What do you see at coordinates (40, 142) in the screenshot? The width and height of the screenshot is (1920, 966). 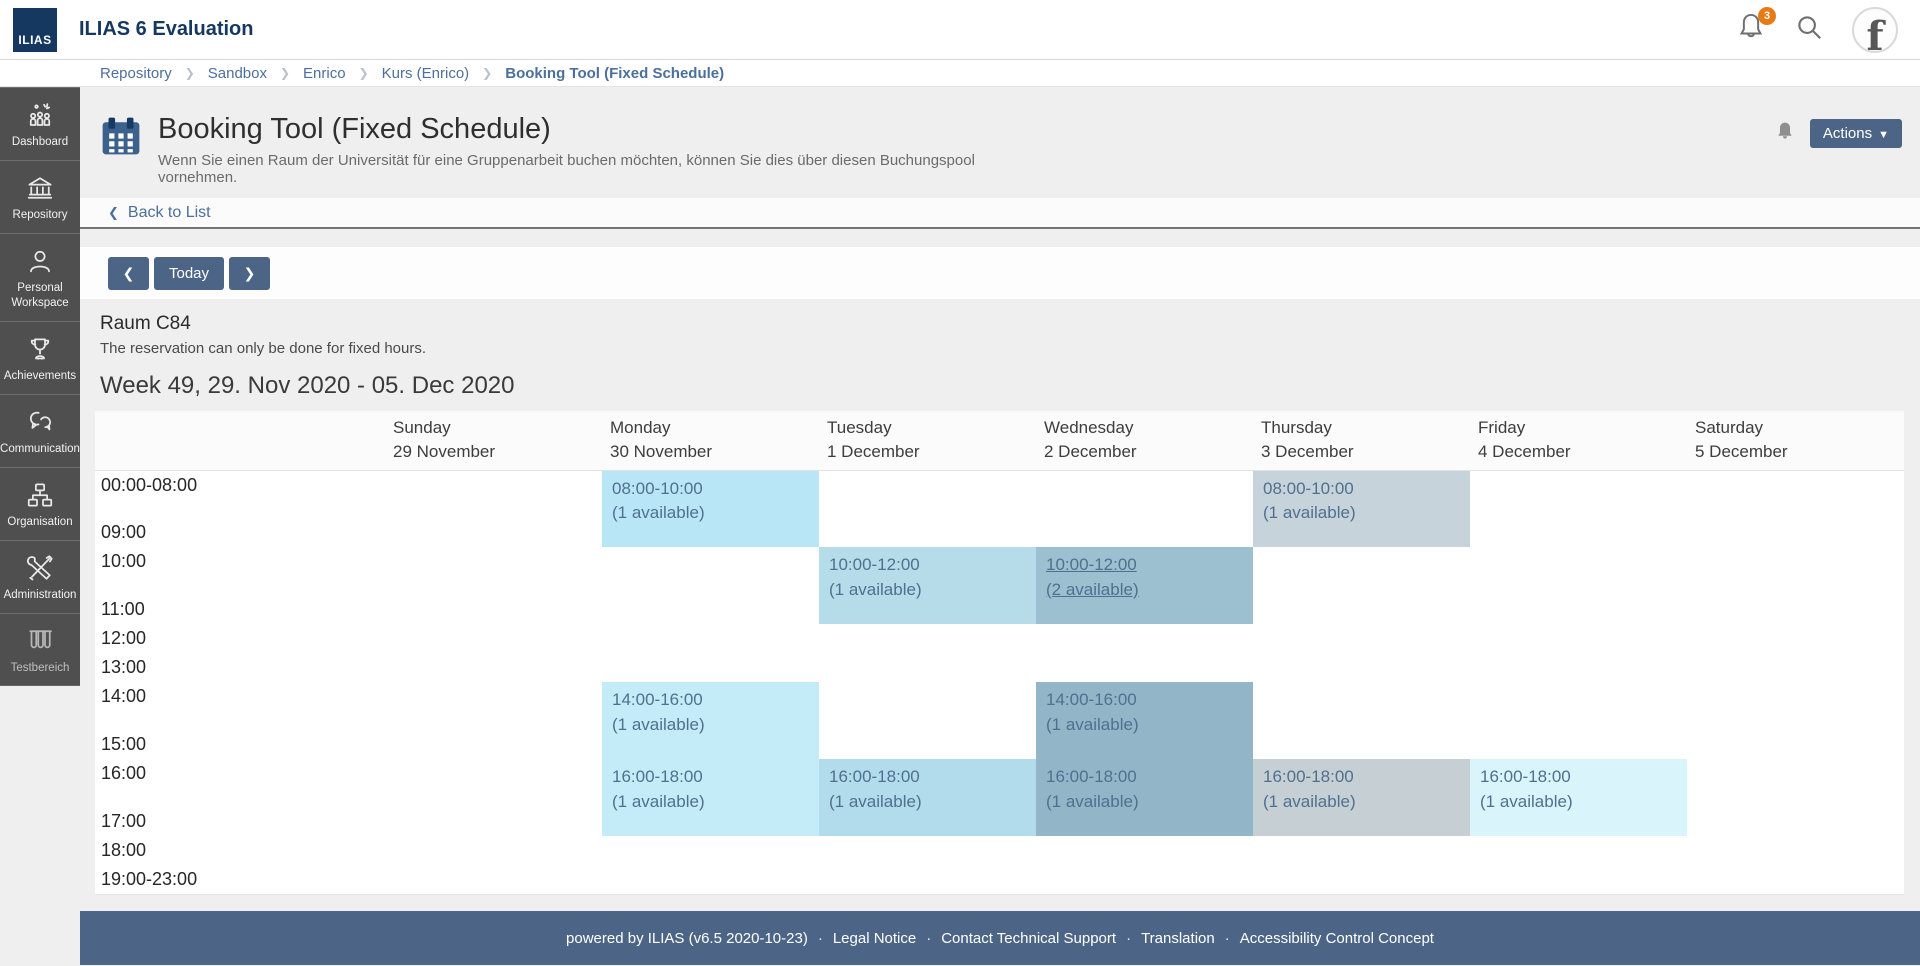 I see `sidebar-item-label: Dashboard` at bounding box center [40, 142].